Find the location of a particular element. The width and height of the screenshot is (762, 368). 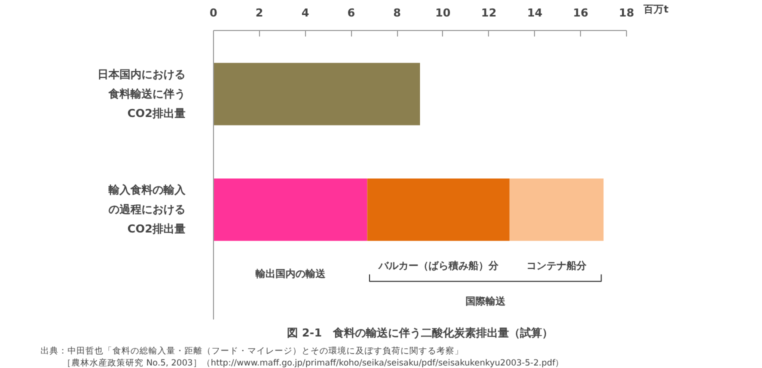

text: 図 2-1 食料の輸送に伴う二酸化炭素排出量（試算） is located at coordinates (420, 333).